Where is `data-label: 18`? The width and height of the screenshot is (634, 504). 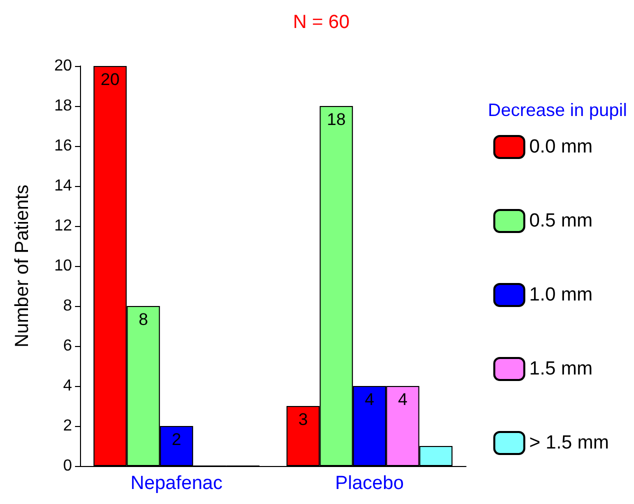
data-label: 18 is located at coordinates (336, 119).